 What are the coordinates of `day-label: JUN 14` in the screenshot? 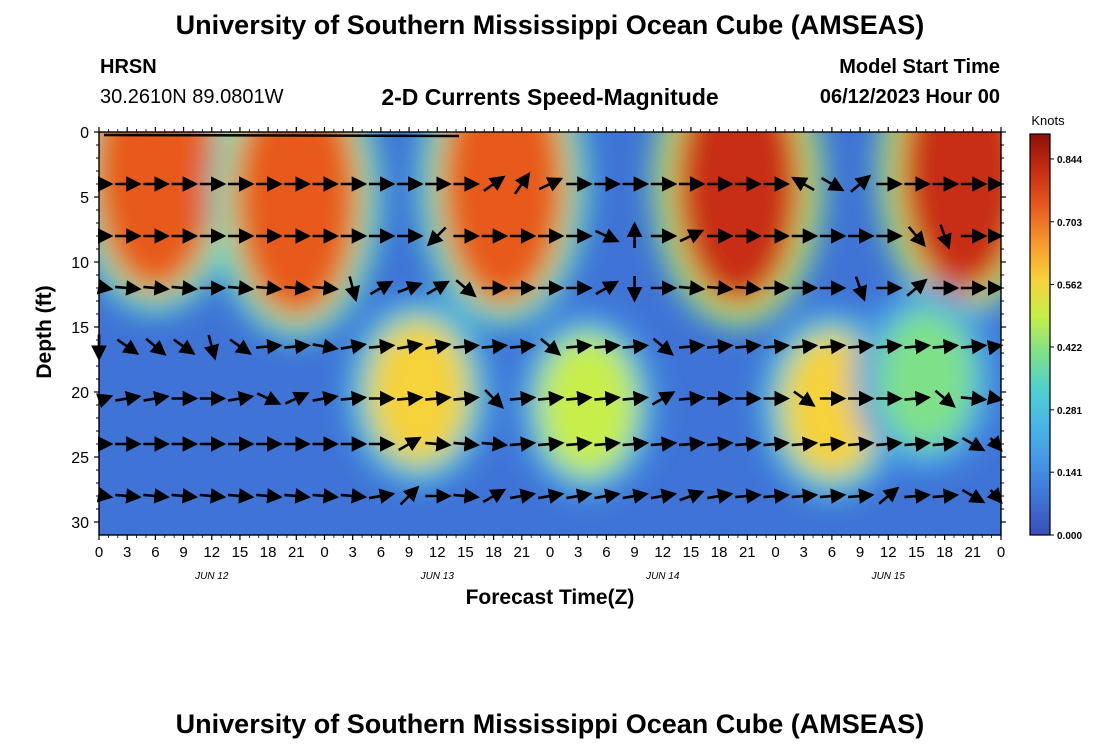 It's located at (662, 576).